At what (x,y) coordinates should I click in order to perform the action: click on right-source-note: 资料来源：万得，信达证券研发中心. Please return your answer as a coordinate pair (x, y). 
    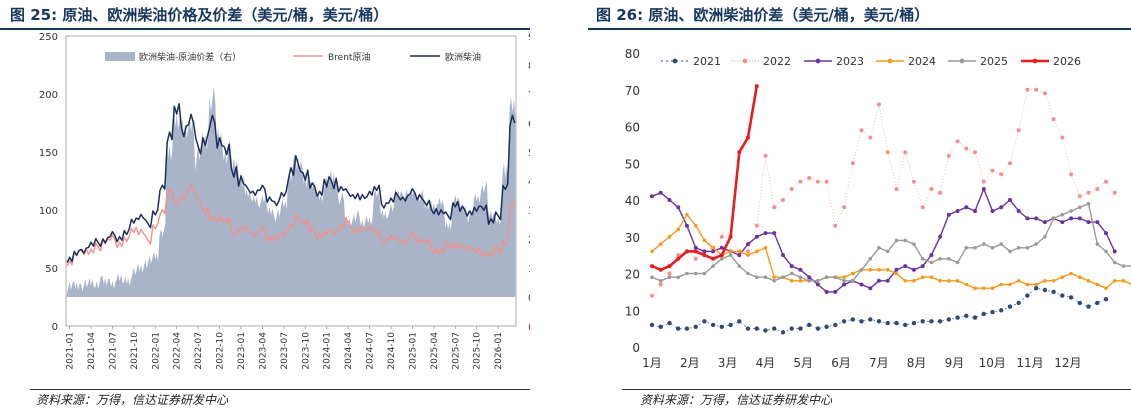
    Looking at the image, I should click on (736, 400).